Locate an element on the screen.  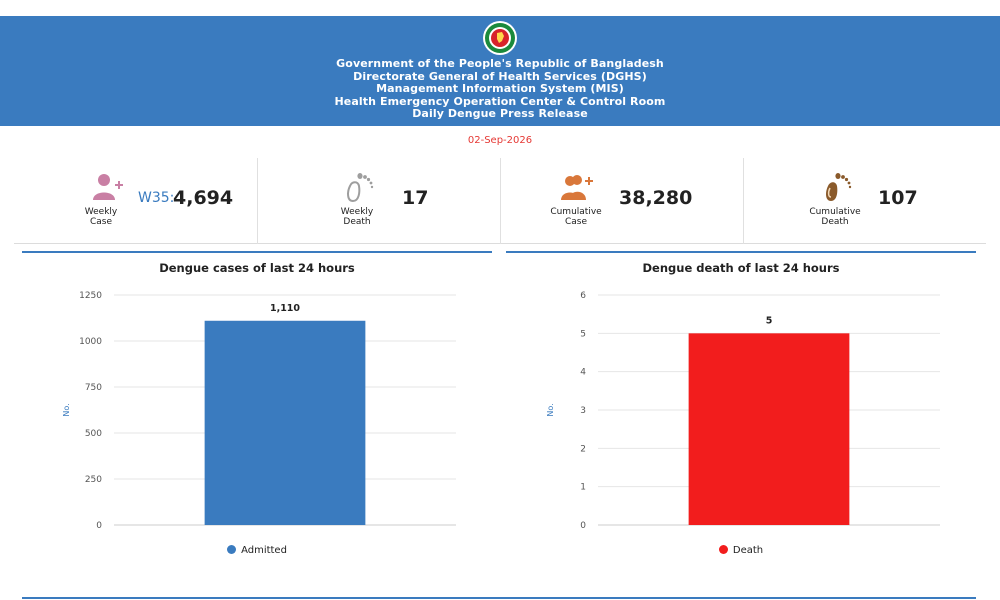
legend-label: Admitted is located at coordinates (264, 550).